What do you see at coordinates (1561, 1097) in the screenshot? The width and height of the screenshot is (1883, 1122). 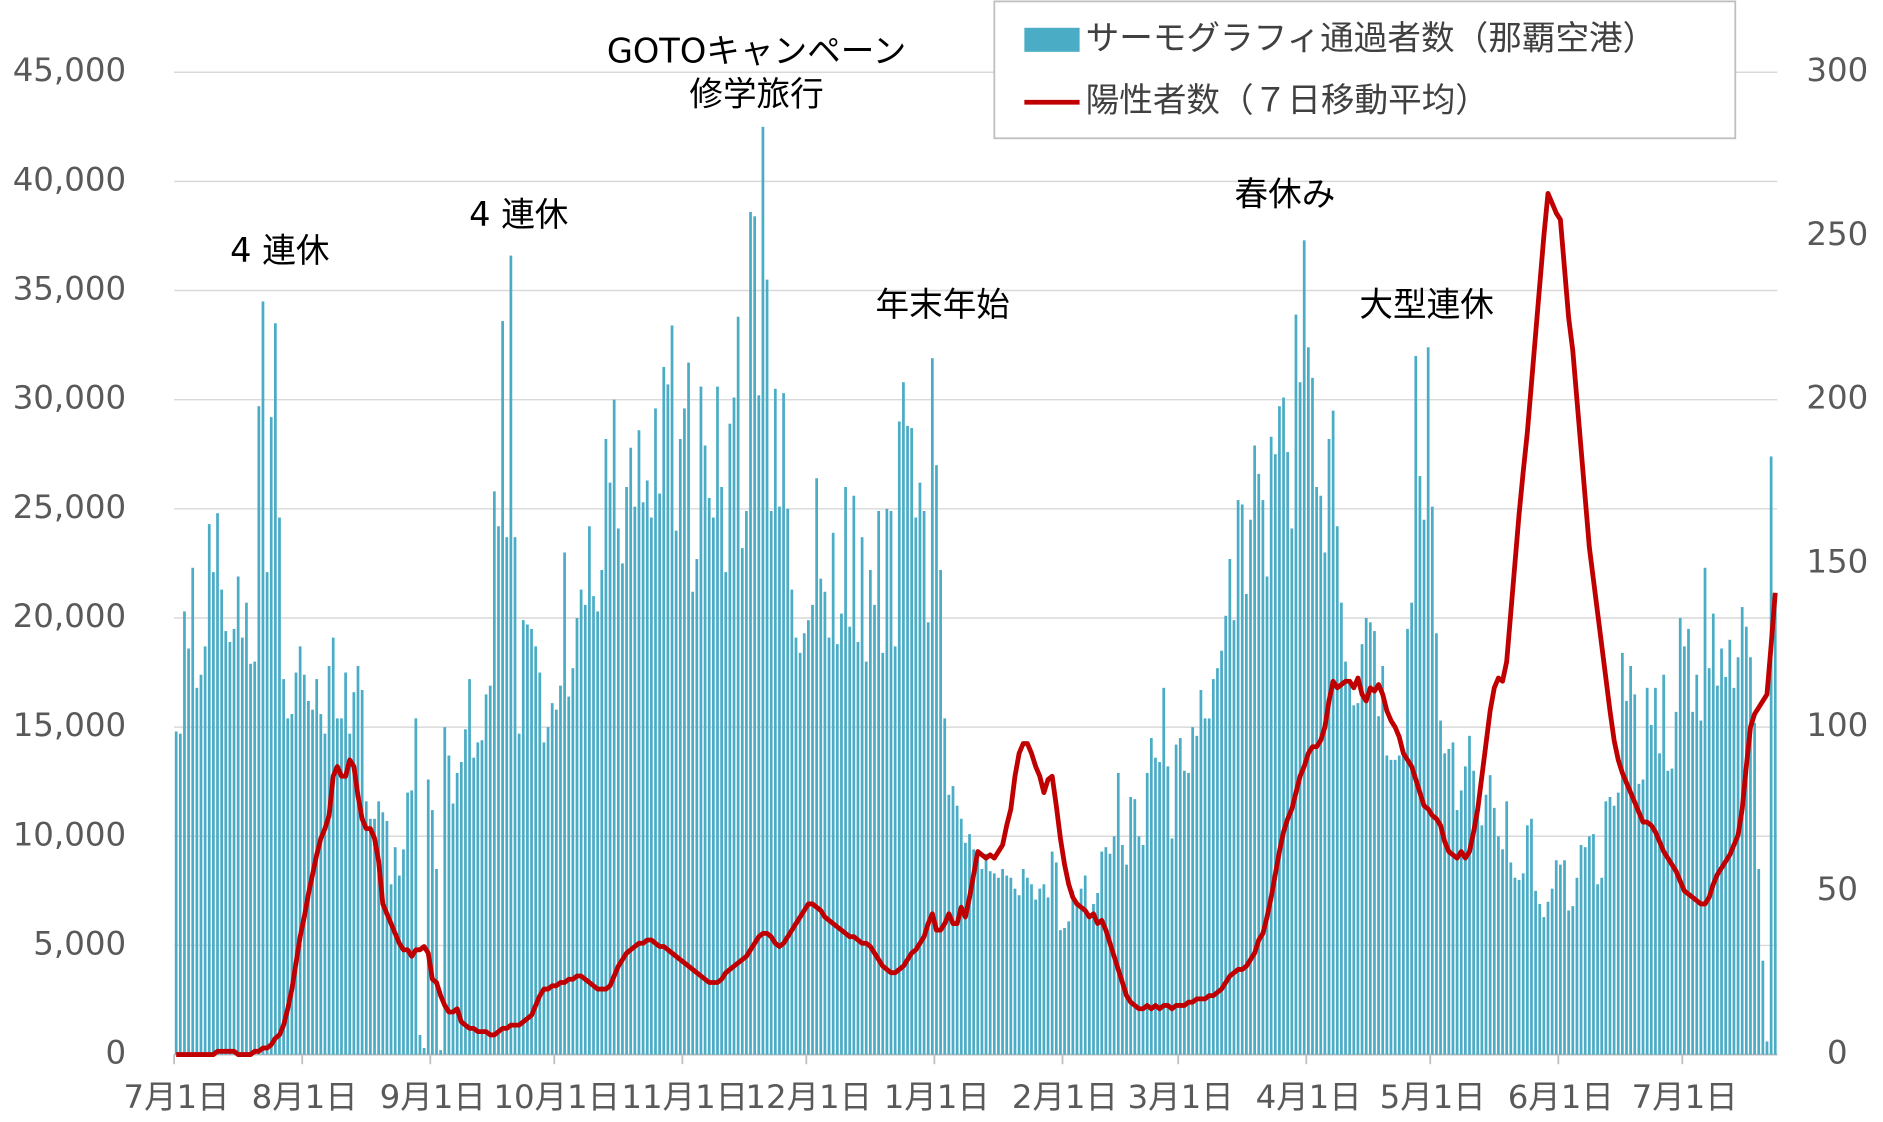 I see `x-tick-label: 6月1日` at bounding box center [1561, 1097].